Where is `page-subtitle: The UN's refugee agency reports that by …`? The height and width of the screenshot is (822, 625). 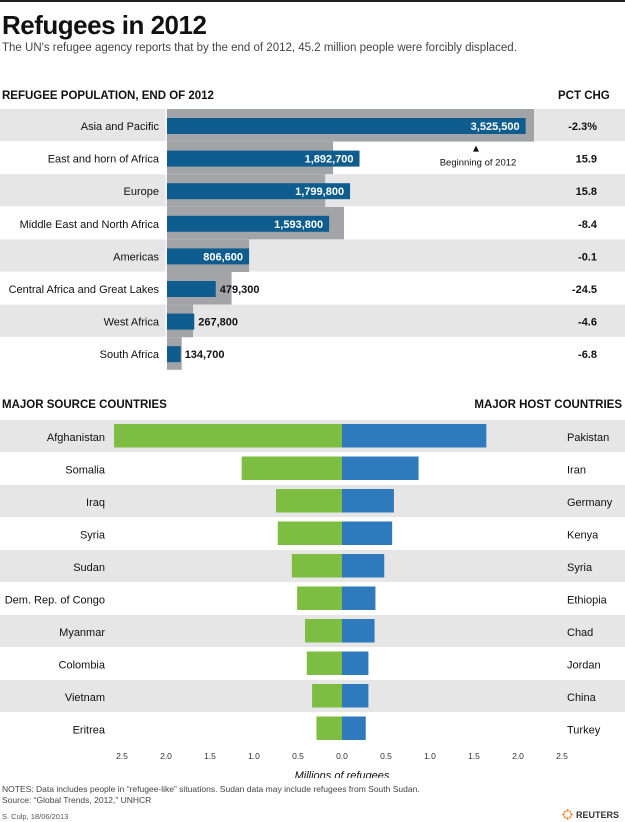
page-subtitle: The UN's refugee agency reports that by … is located at coordinates (259, 48).